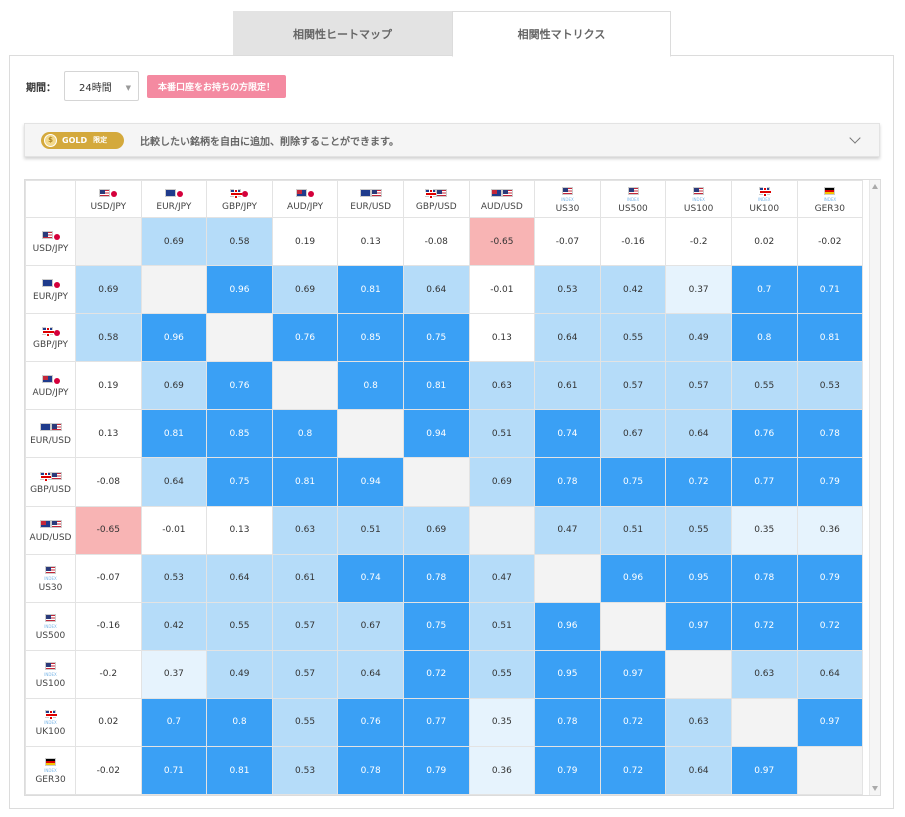  What do you see at coordinates (567, 434) in the screenshot?
I see `correlation-cell: 0.74` at bounding box center [567, 434].